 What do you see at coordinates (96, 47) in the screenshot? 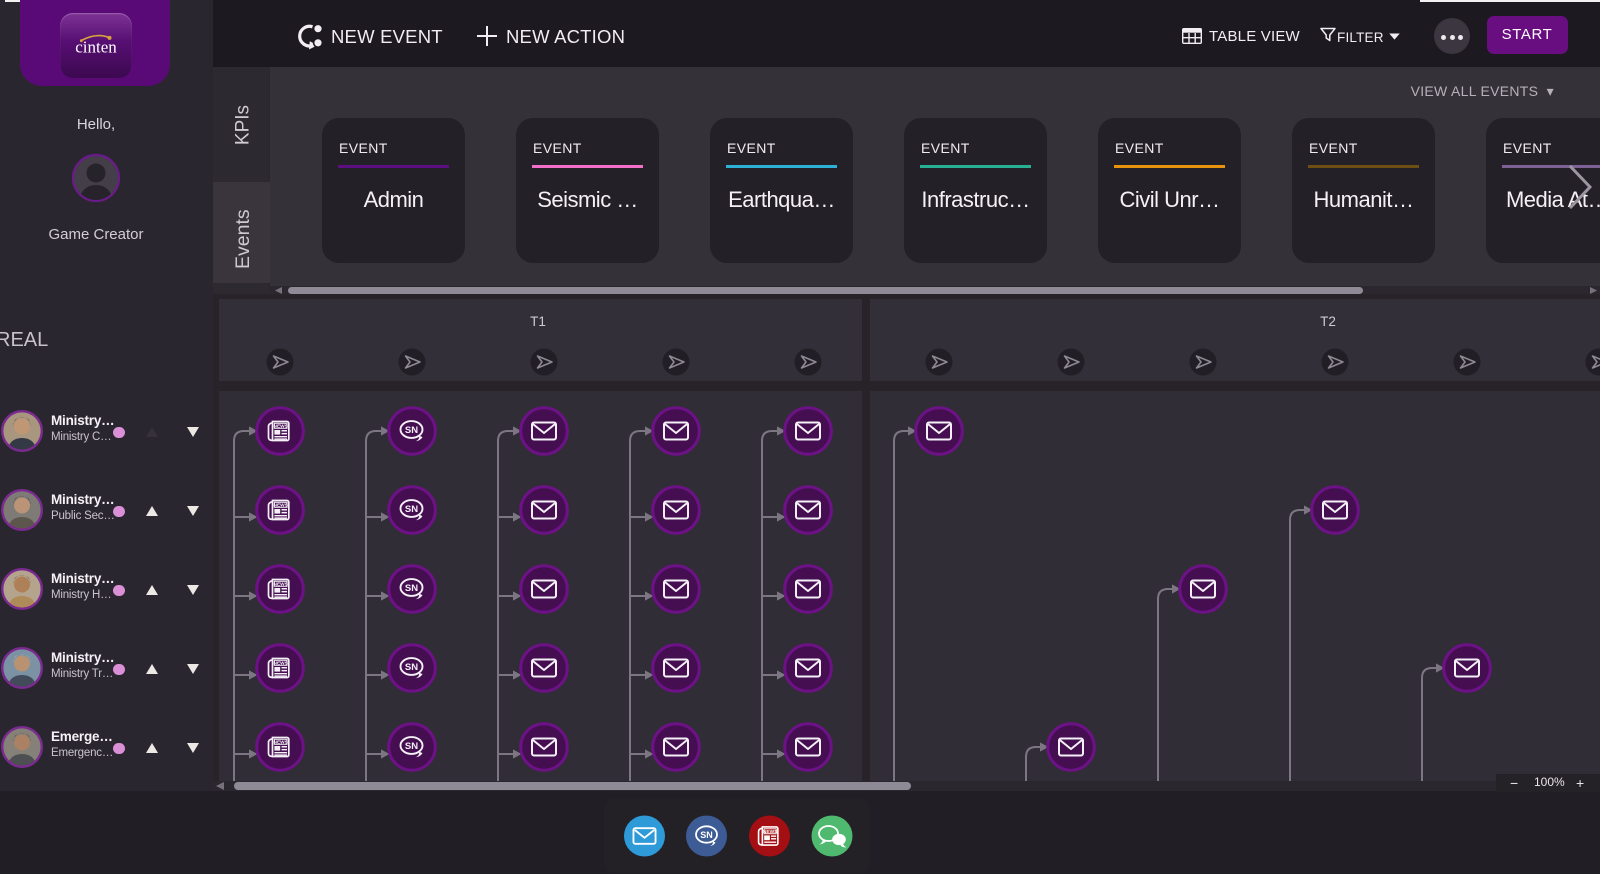
I see `svg-text: cinten` at bounding box center [96, 47].